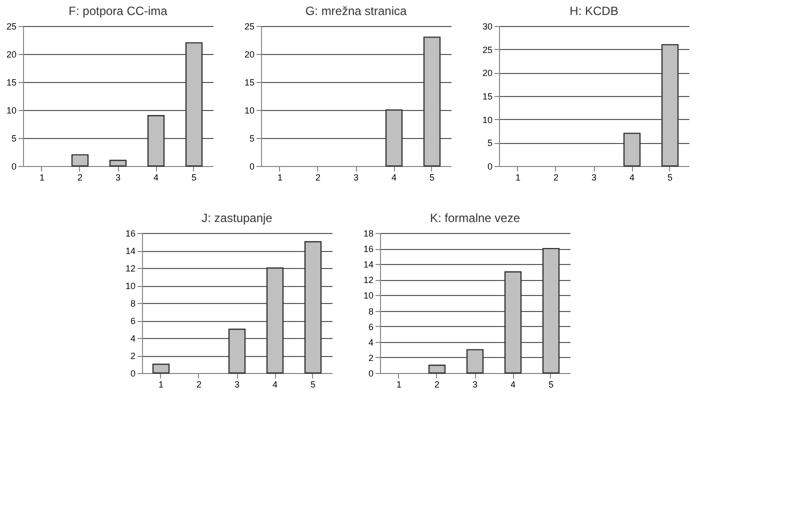 This screenshot has width=797, height=506. Describe the element at coordinates (368, 233) in the screenshot. I see `y-tick-label: 18` at that location.